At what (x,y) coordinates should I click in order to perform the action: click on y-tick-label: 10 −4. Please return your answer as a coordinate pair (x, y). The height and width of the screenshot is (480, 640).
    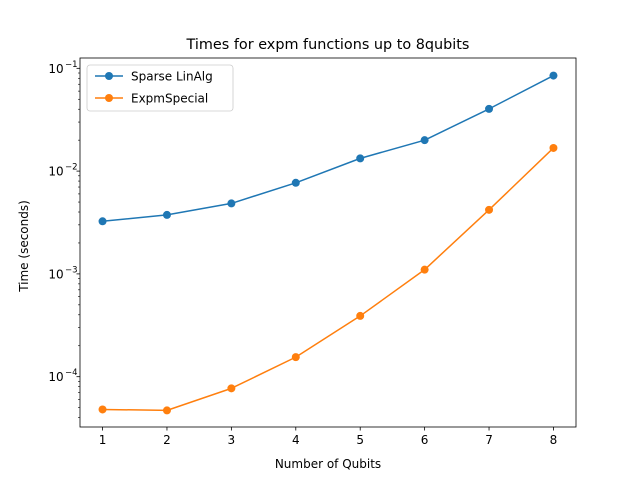
    Looking at the image, I should click on (62, 376).